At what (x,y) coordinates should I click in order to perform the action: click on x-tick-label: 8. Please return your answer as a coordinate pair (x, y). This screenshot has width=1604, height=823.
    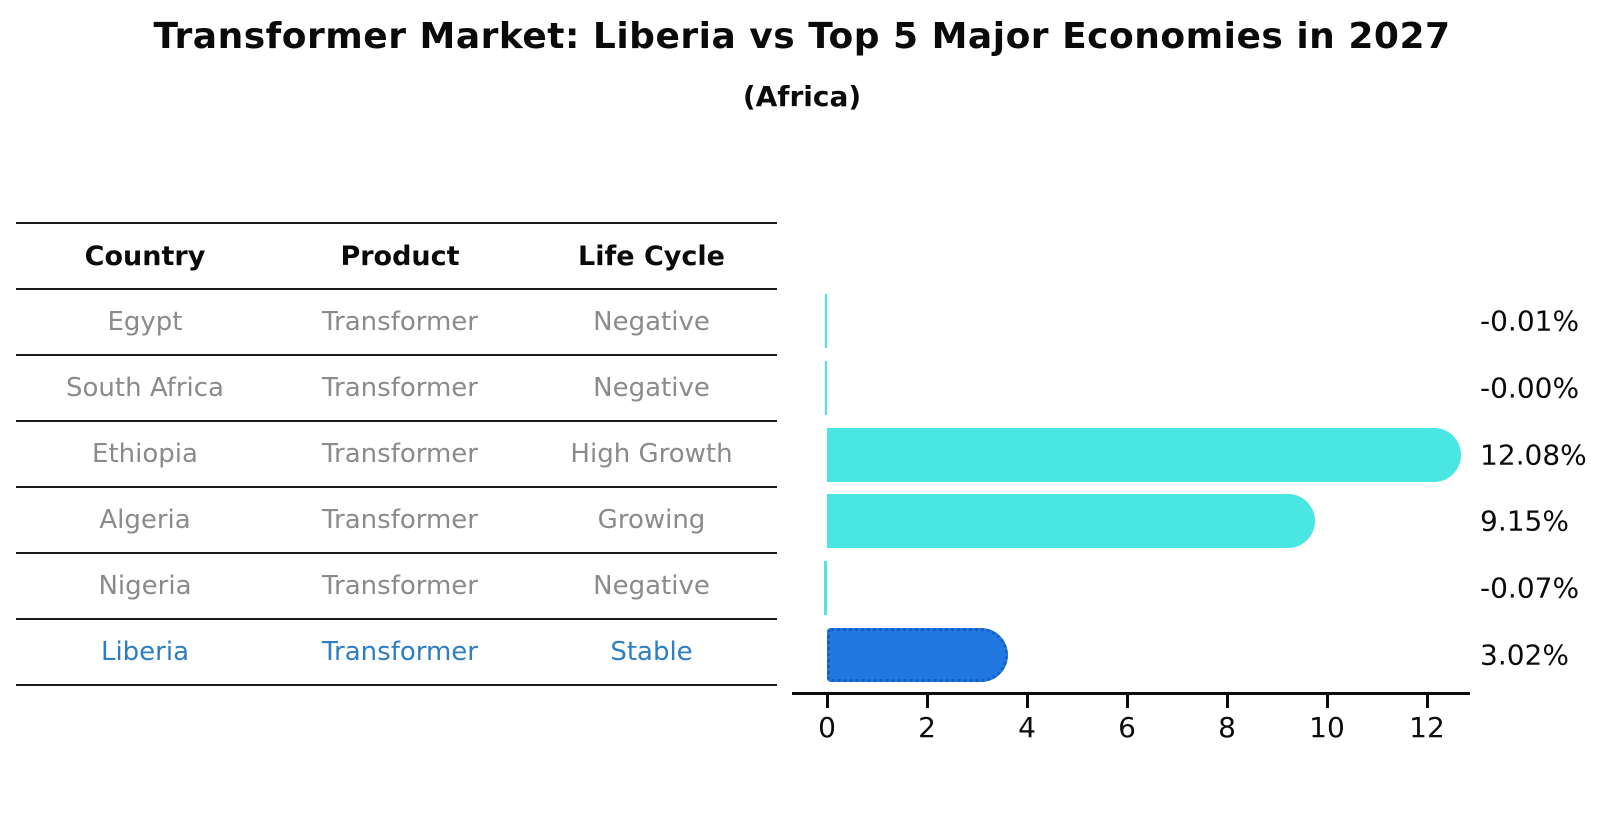
    Looking at the image, I should click on (1227, 727).